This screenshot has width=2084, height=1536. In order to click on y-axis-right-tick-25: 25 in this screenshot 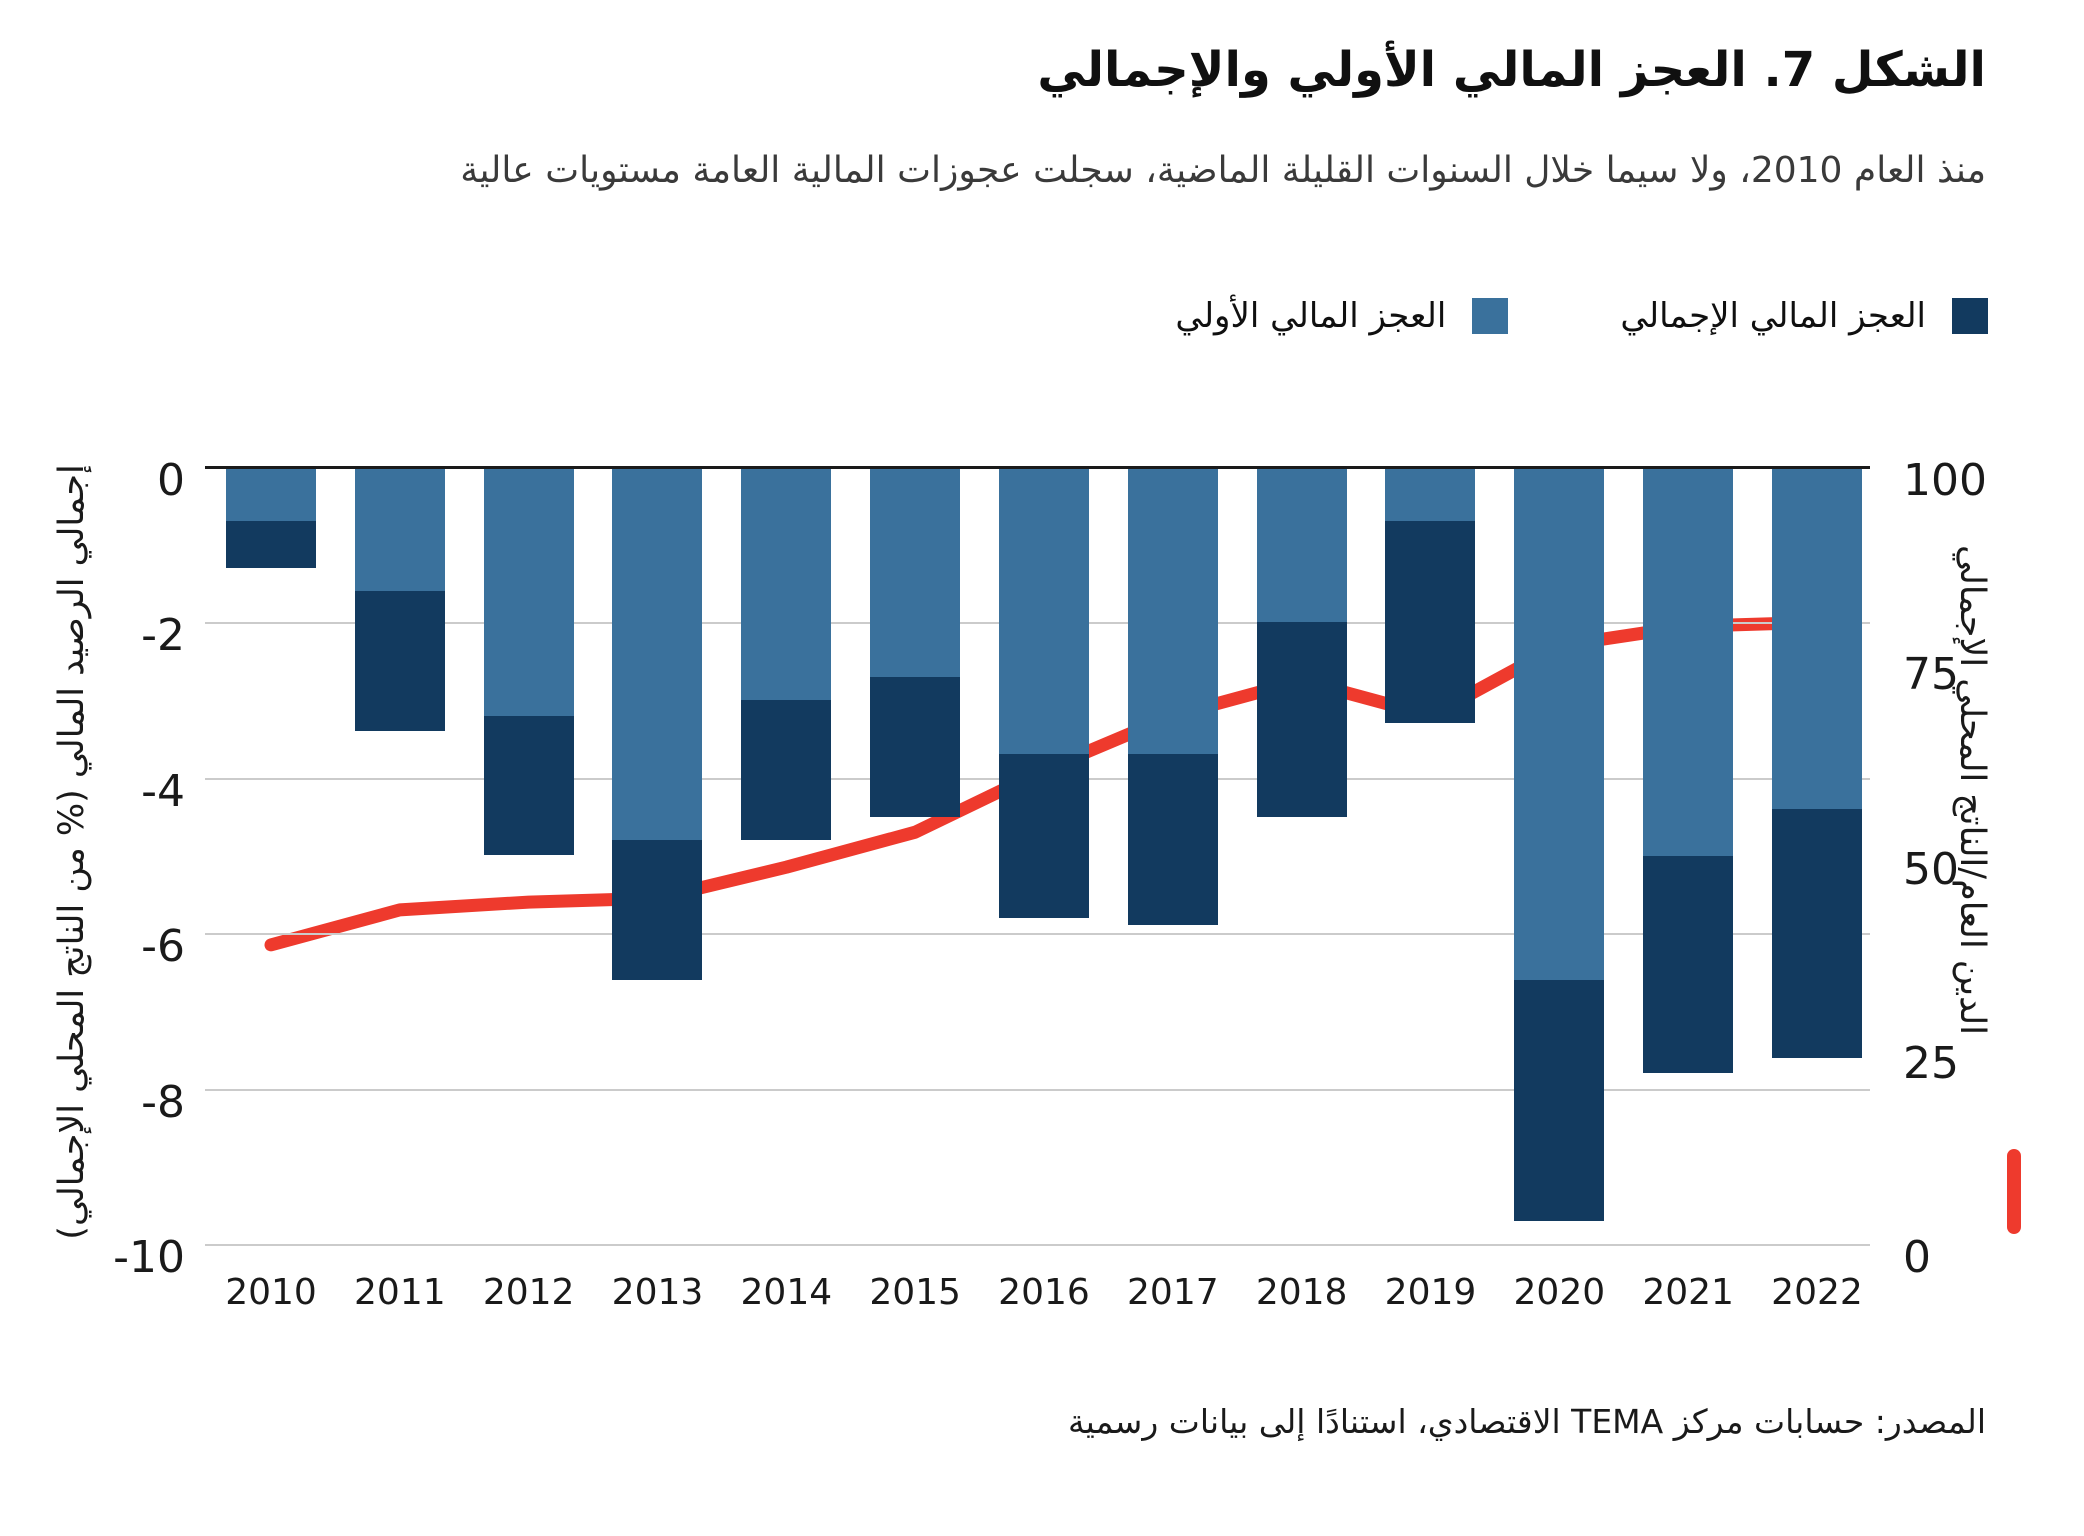, I will do `click(1931, 1063)`.